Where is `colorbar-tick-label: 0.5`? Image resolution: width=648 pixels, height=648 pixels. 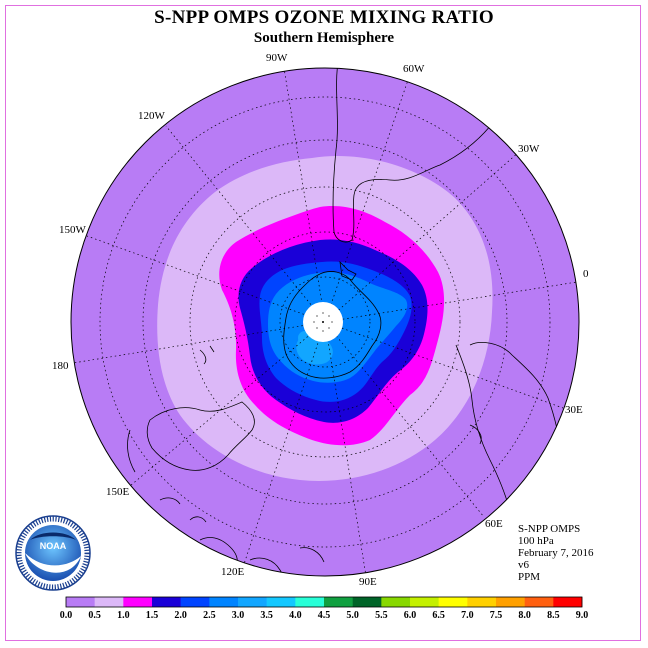 colorbar-tick-label: 0.5 is located at coordinates (94, 615).